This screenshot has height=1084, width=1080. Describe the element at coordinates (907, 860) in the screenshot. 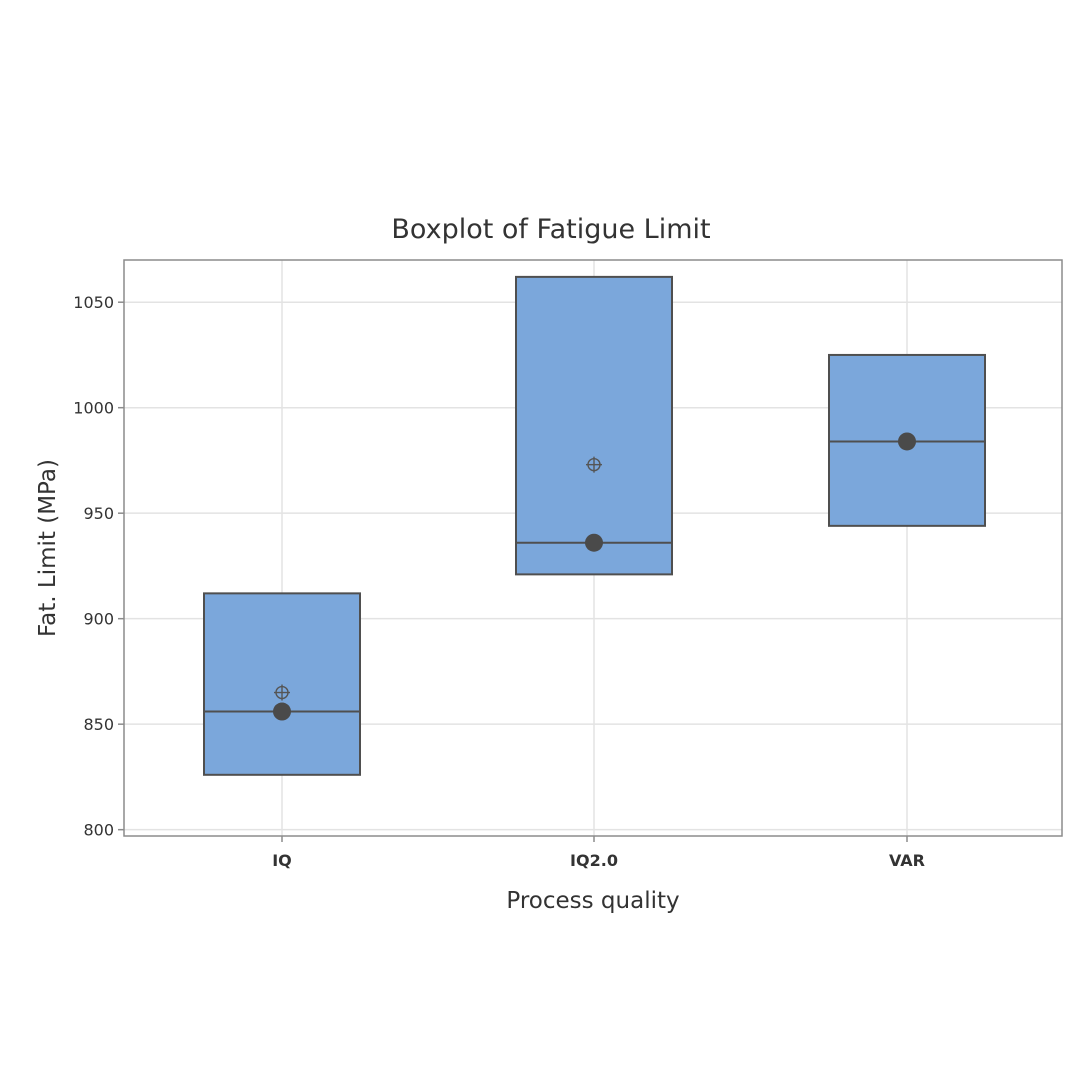

I see `x-tick-label: VAR` at that location.